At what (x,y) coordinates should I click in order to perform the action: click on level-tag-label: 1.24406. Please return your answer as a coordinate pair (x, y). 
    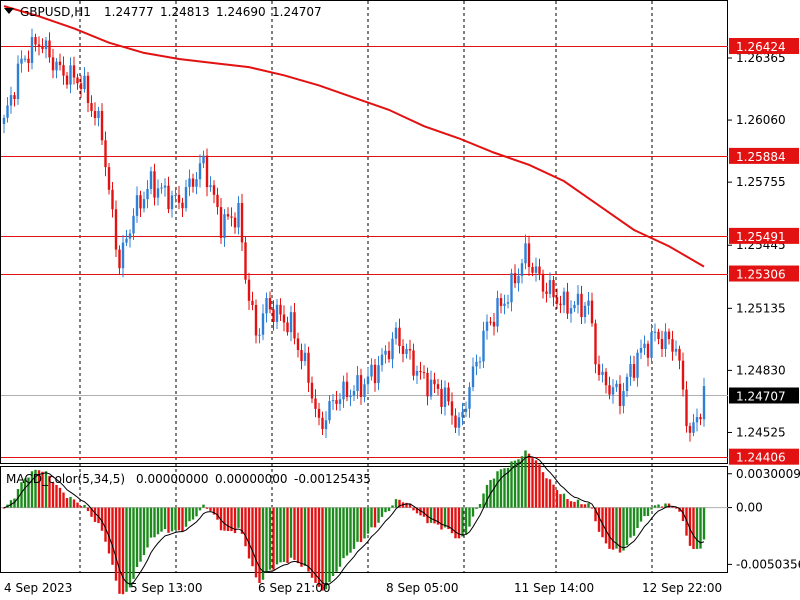
    Looking at the image, I should click on (761, 458).